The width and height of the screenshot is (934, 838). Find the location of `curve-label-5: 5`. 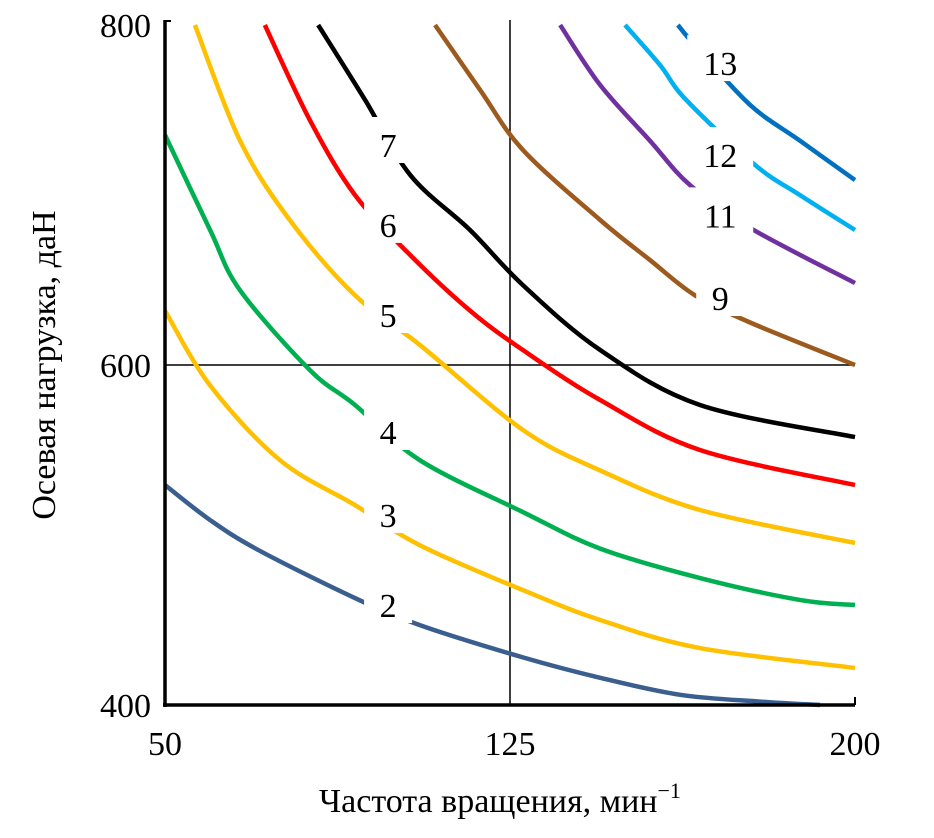

curve-label-5: 5 is located at coordinates (388, 316).